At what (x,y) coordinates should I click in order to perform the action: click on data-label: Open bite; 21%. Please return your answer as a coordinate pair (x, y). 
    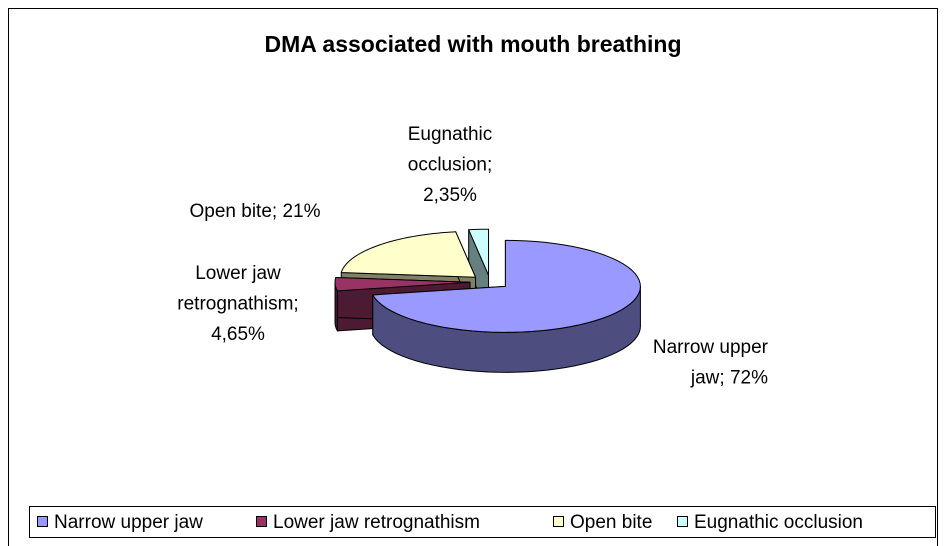
    Looking at the image, I should click on (255, 211).